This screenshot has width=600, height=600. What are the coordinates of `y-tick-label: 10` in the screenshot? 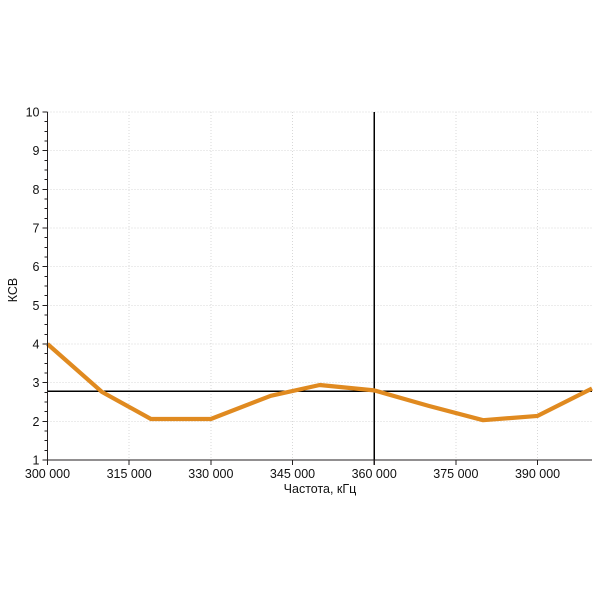 It's located at (33, 113).